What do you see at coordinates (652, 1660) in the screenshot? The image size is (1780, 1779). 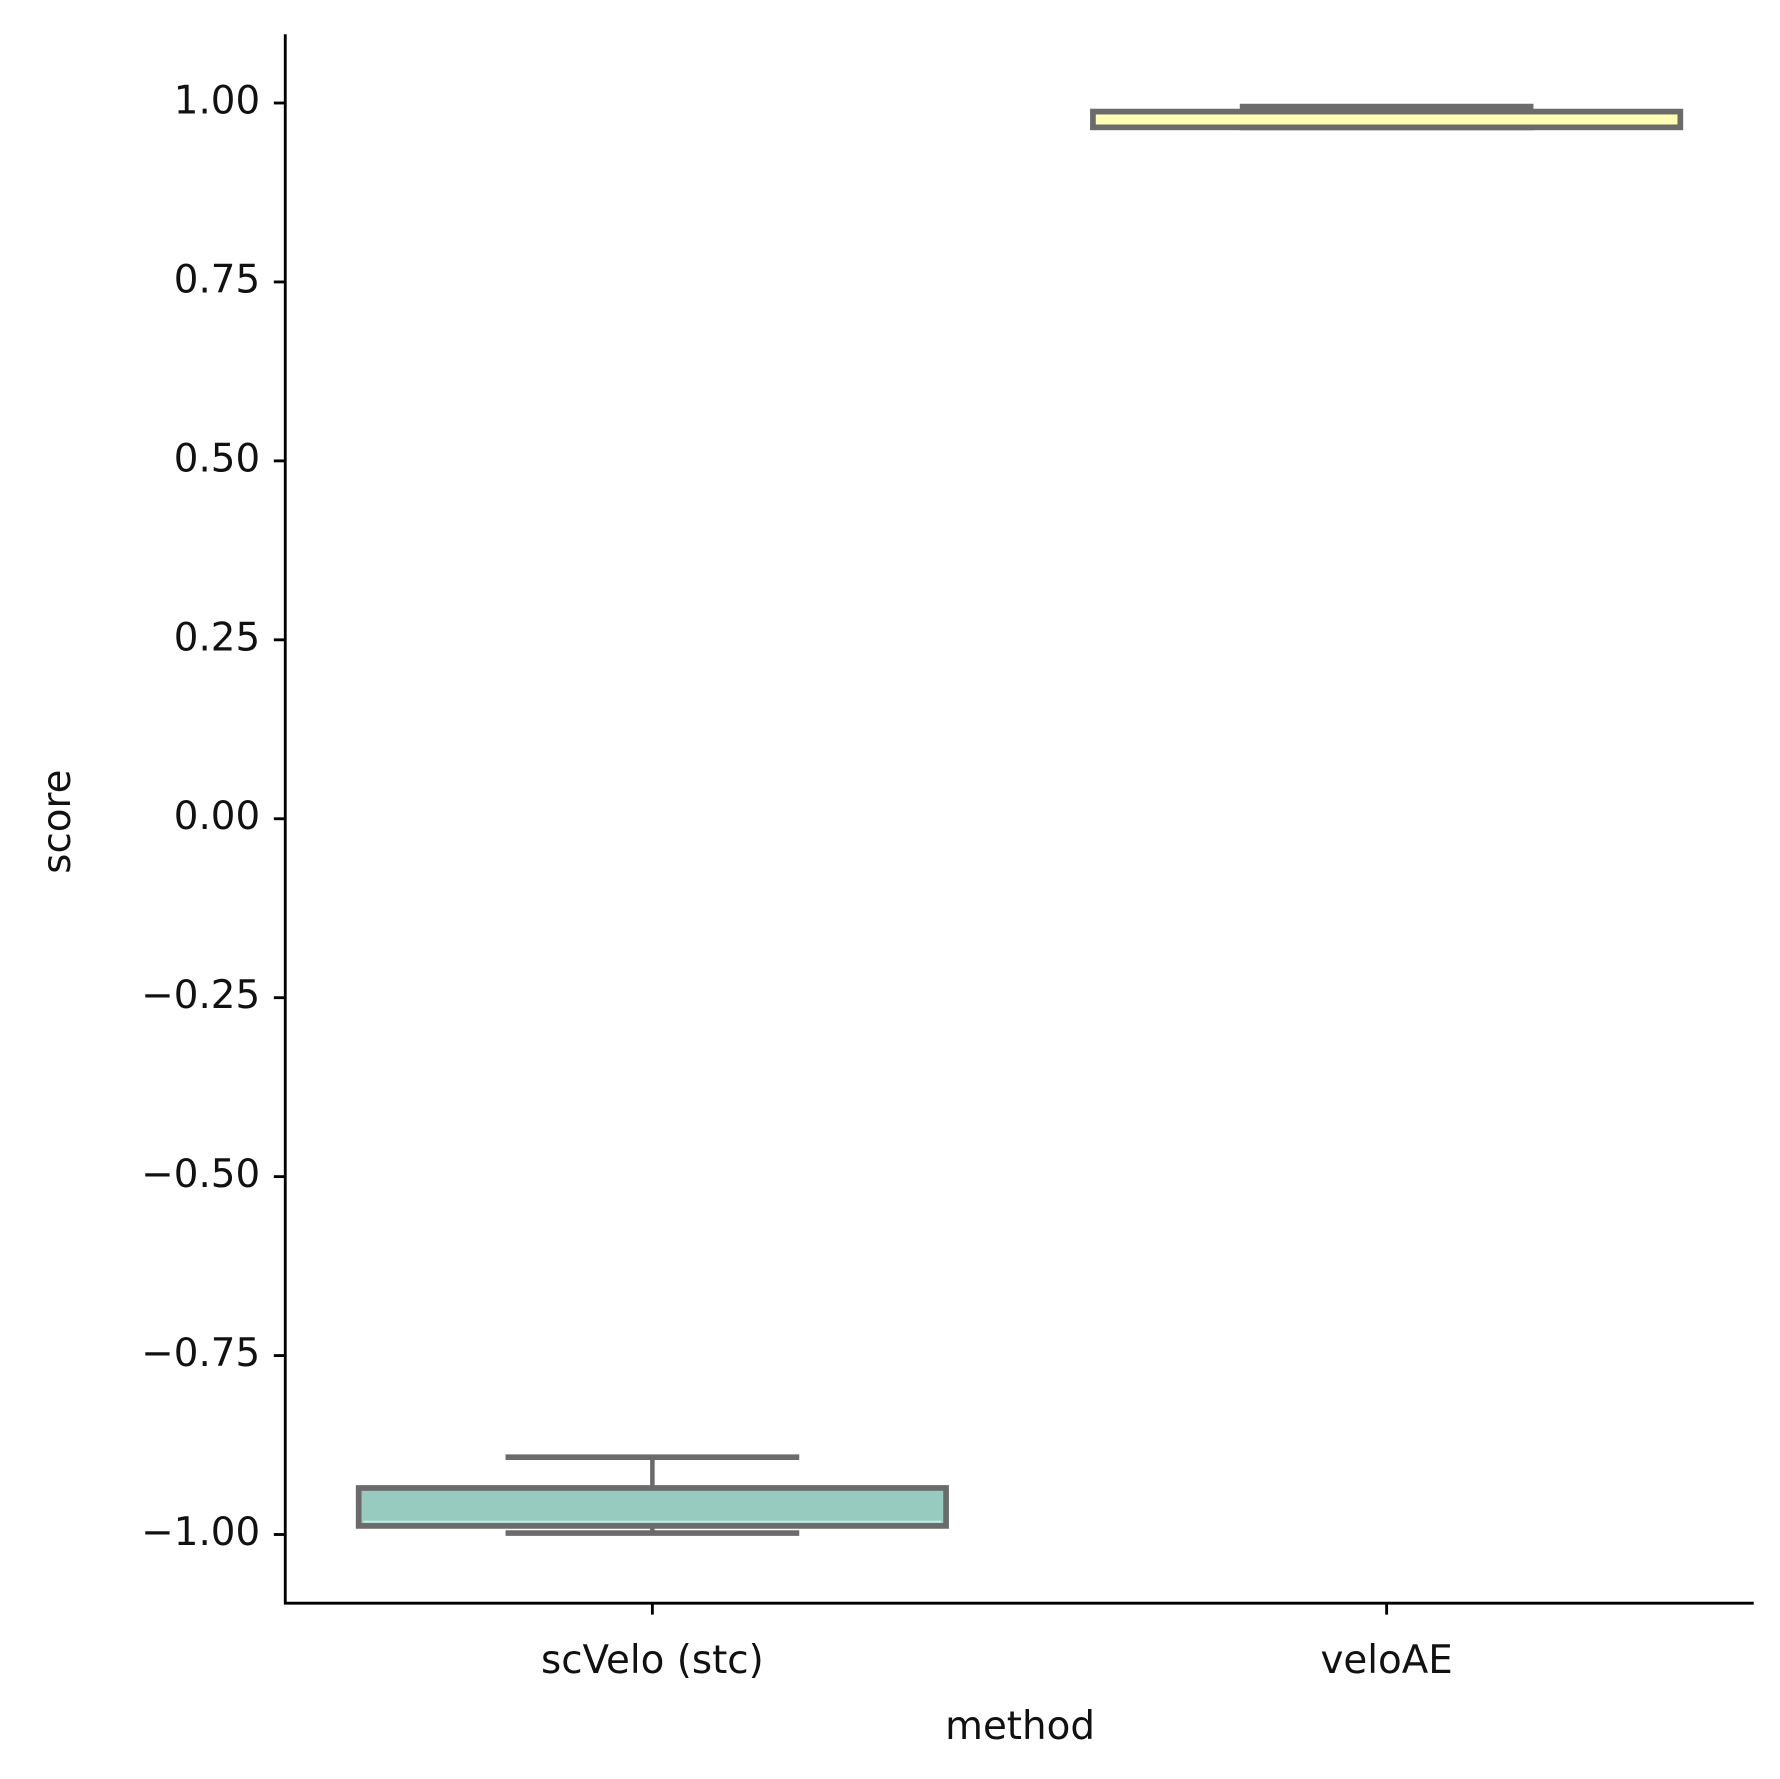 I see `x-tick-label: scVelo (stc)` at bounding box center [652, 1660].